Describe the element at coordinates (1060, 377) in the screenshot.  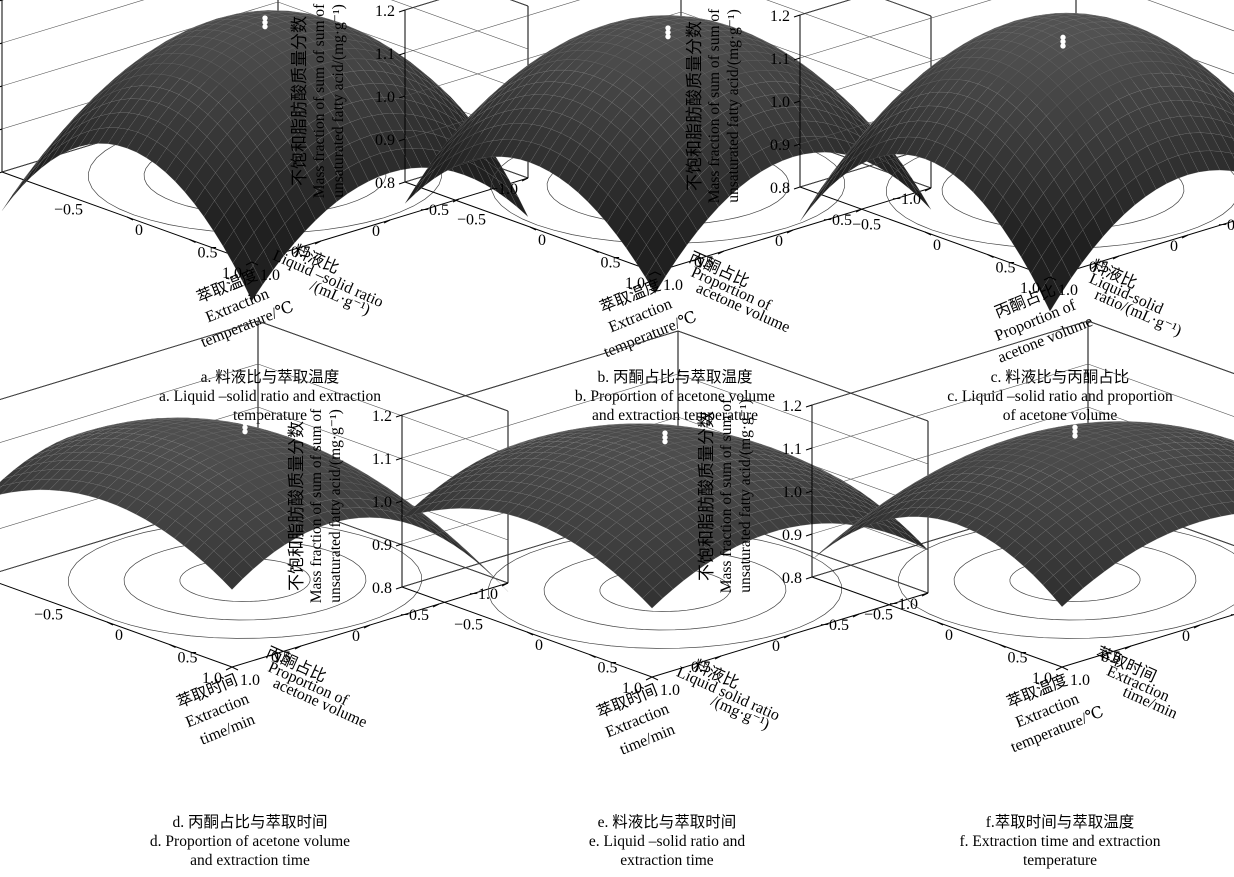
I see `caption-cn: c. 料液比与丙酮占比` at that location.